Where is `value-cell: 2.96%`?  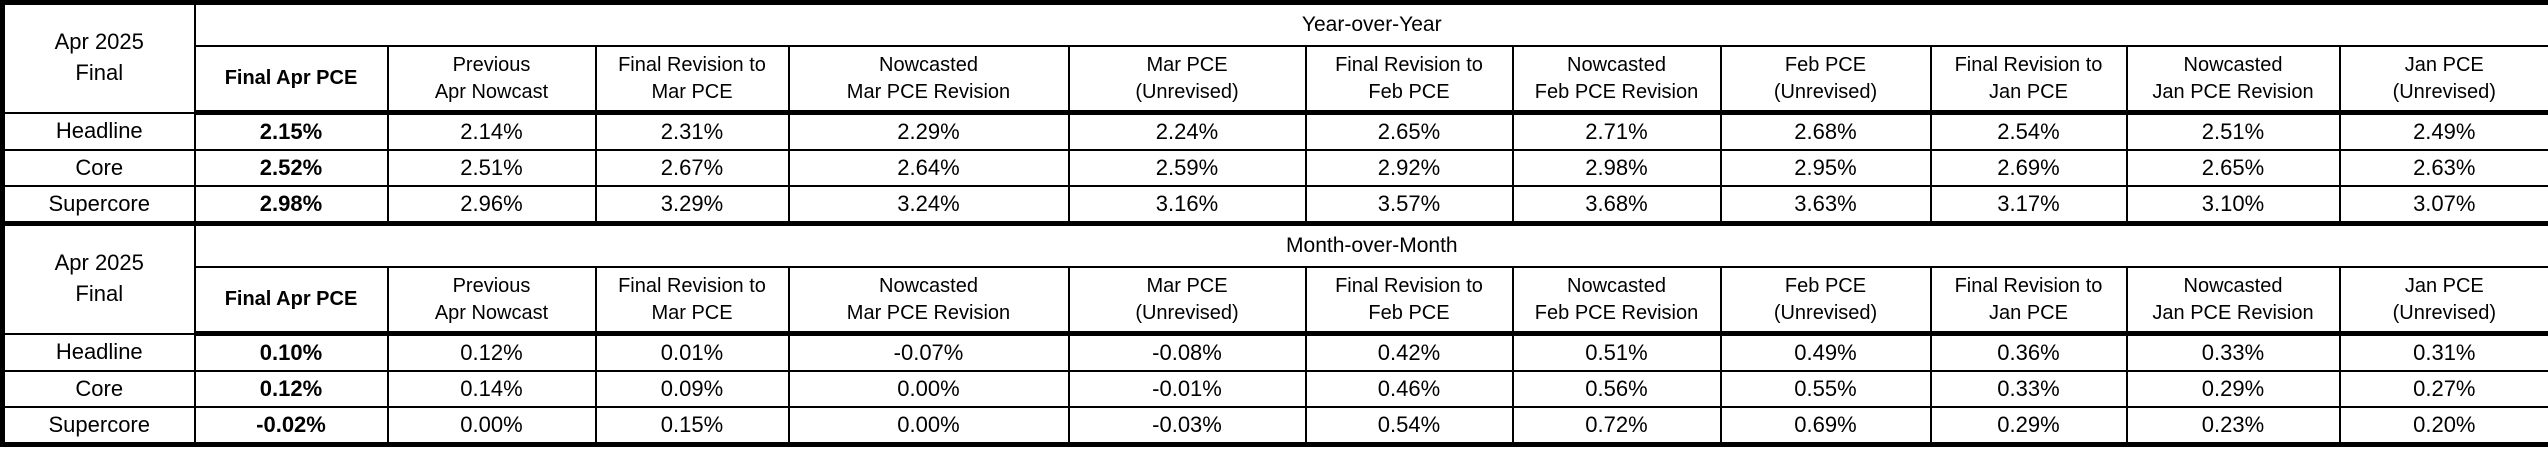 value-cell: 2.96% is located at coordinates (491, 205).